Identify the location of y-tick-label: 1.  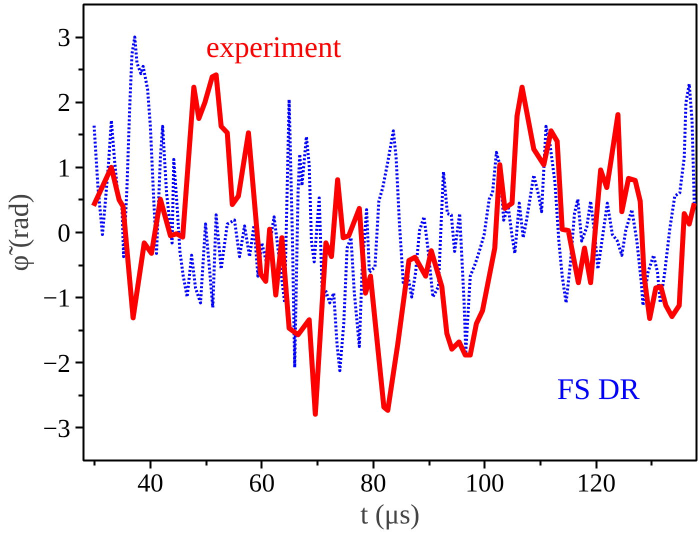
(64, 167).